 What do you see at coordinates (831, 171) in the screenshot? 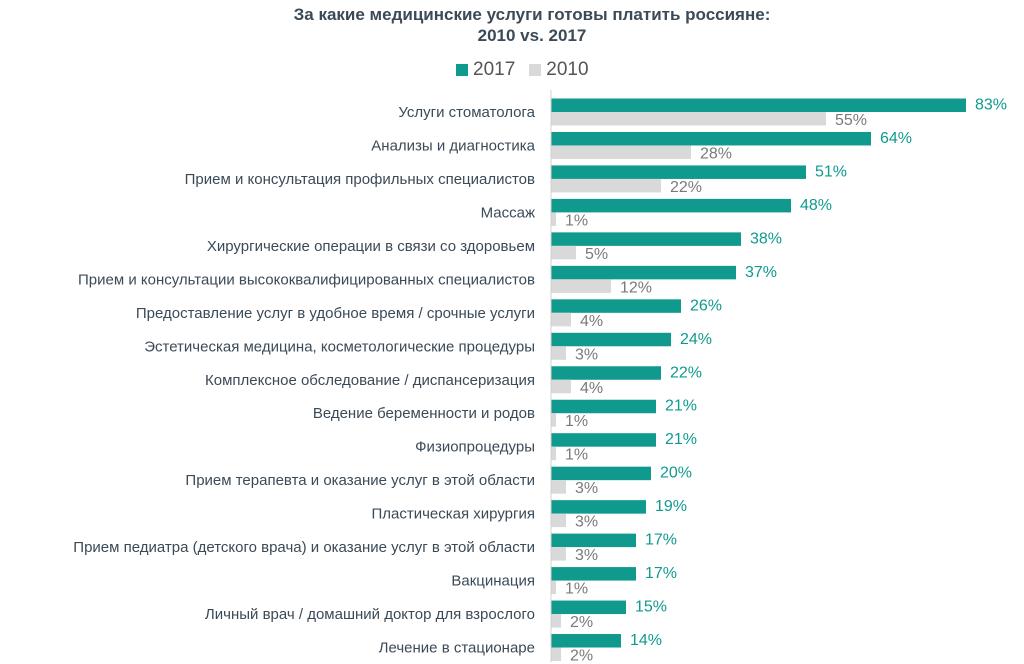
I see `data-label-2017: 51%` at bounding box center [831, 171].